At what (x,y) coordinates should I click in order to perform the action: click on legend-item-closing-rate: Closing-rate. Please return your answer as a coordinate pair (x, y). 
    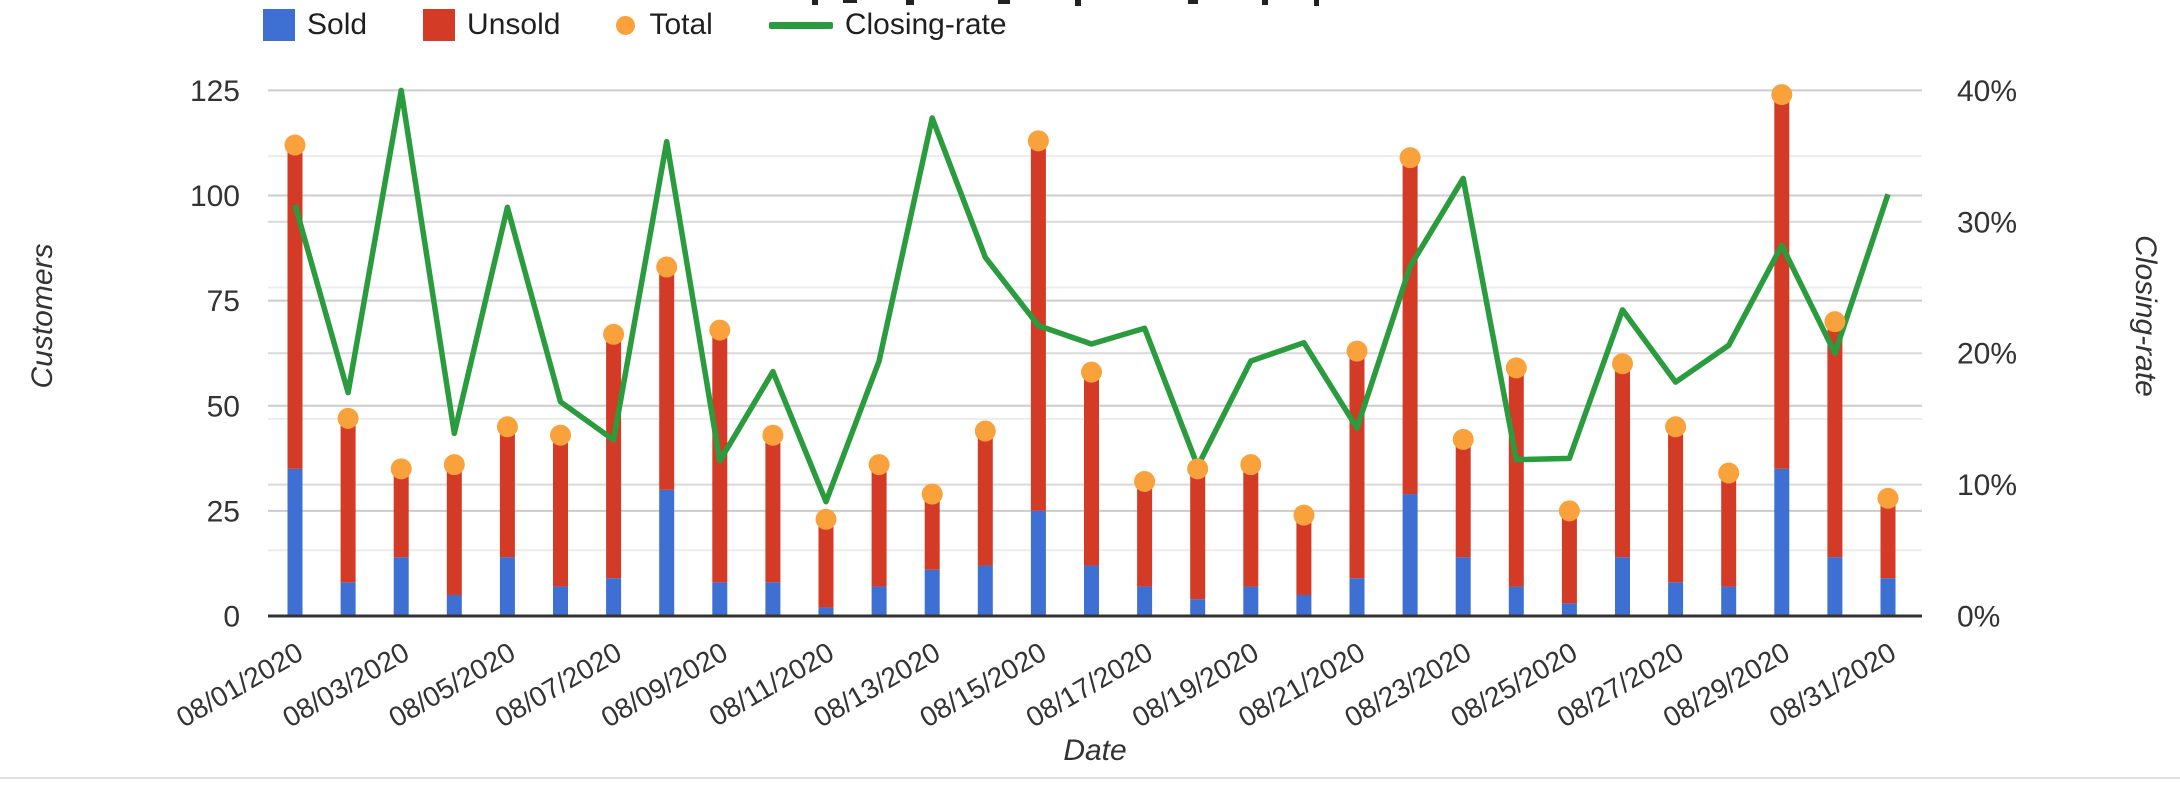
    Looking at the image, I should click on (887, 25).